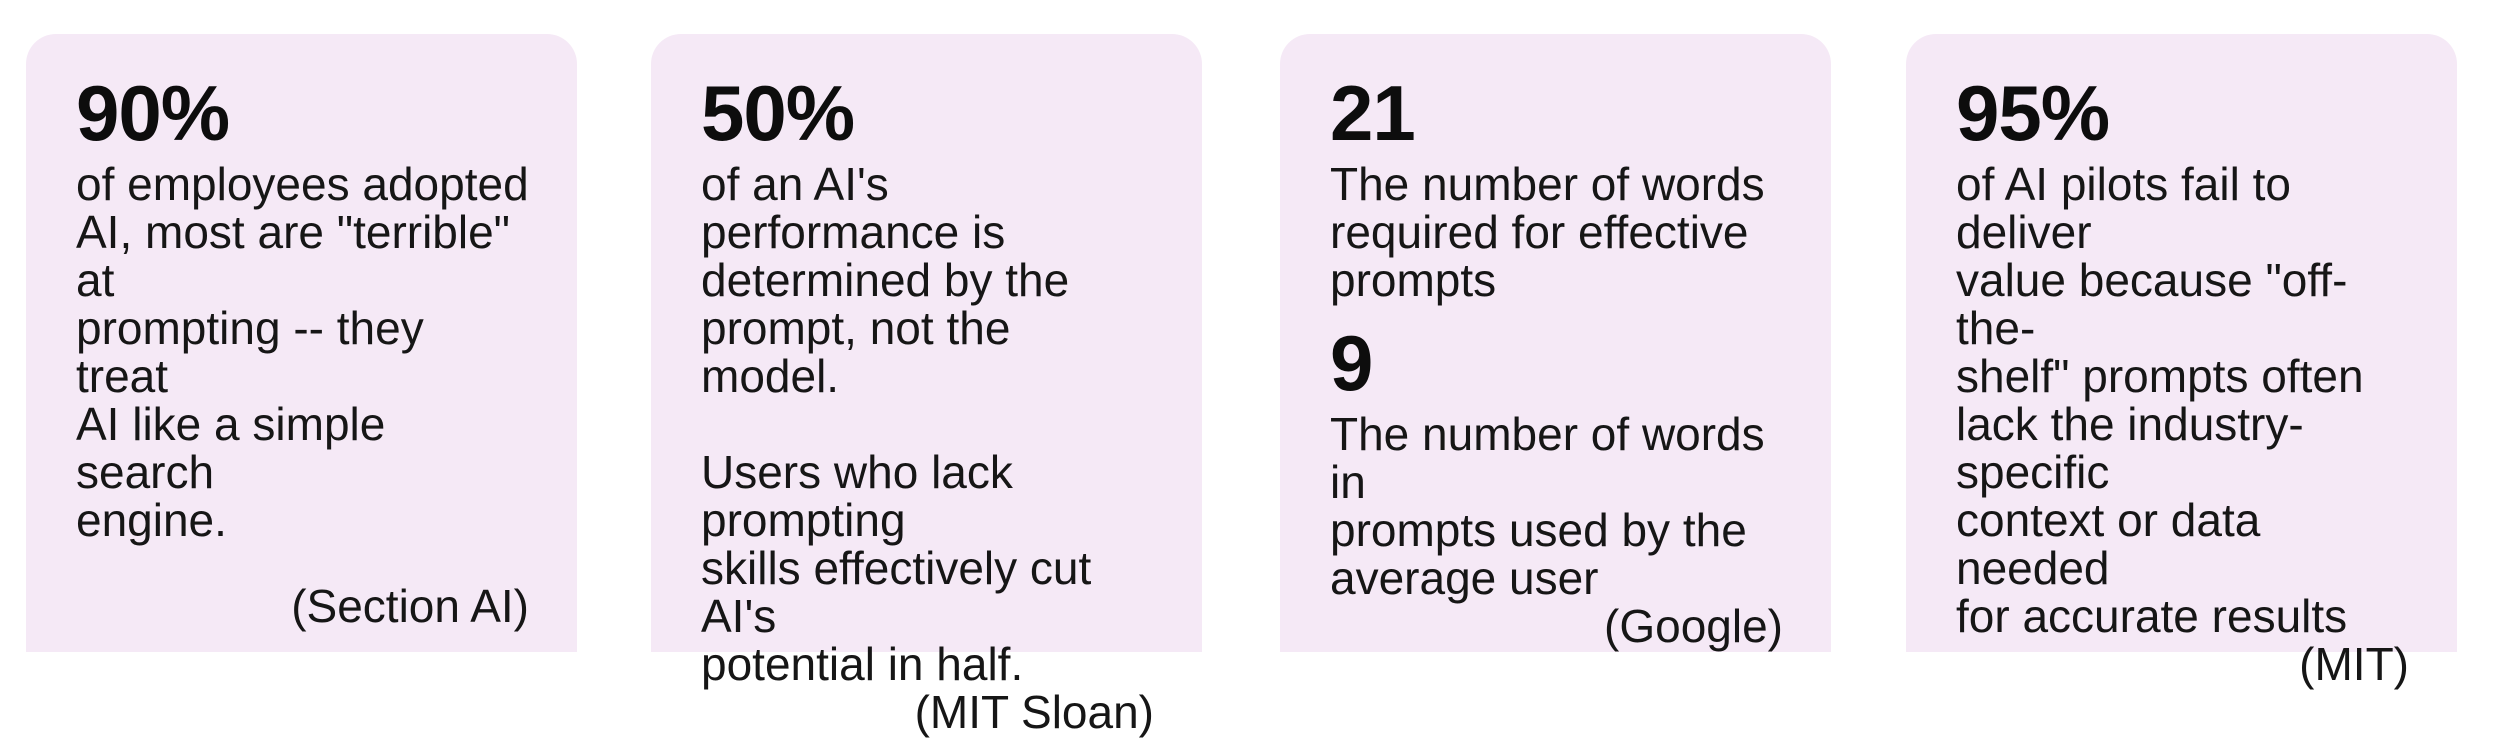  I want to click on stat-attribution: (Google), so click(1693, 626).